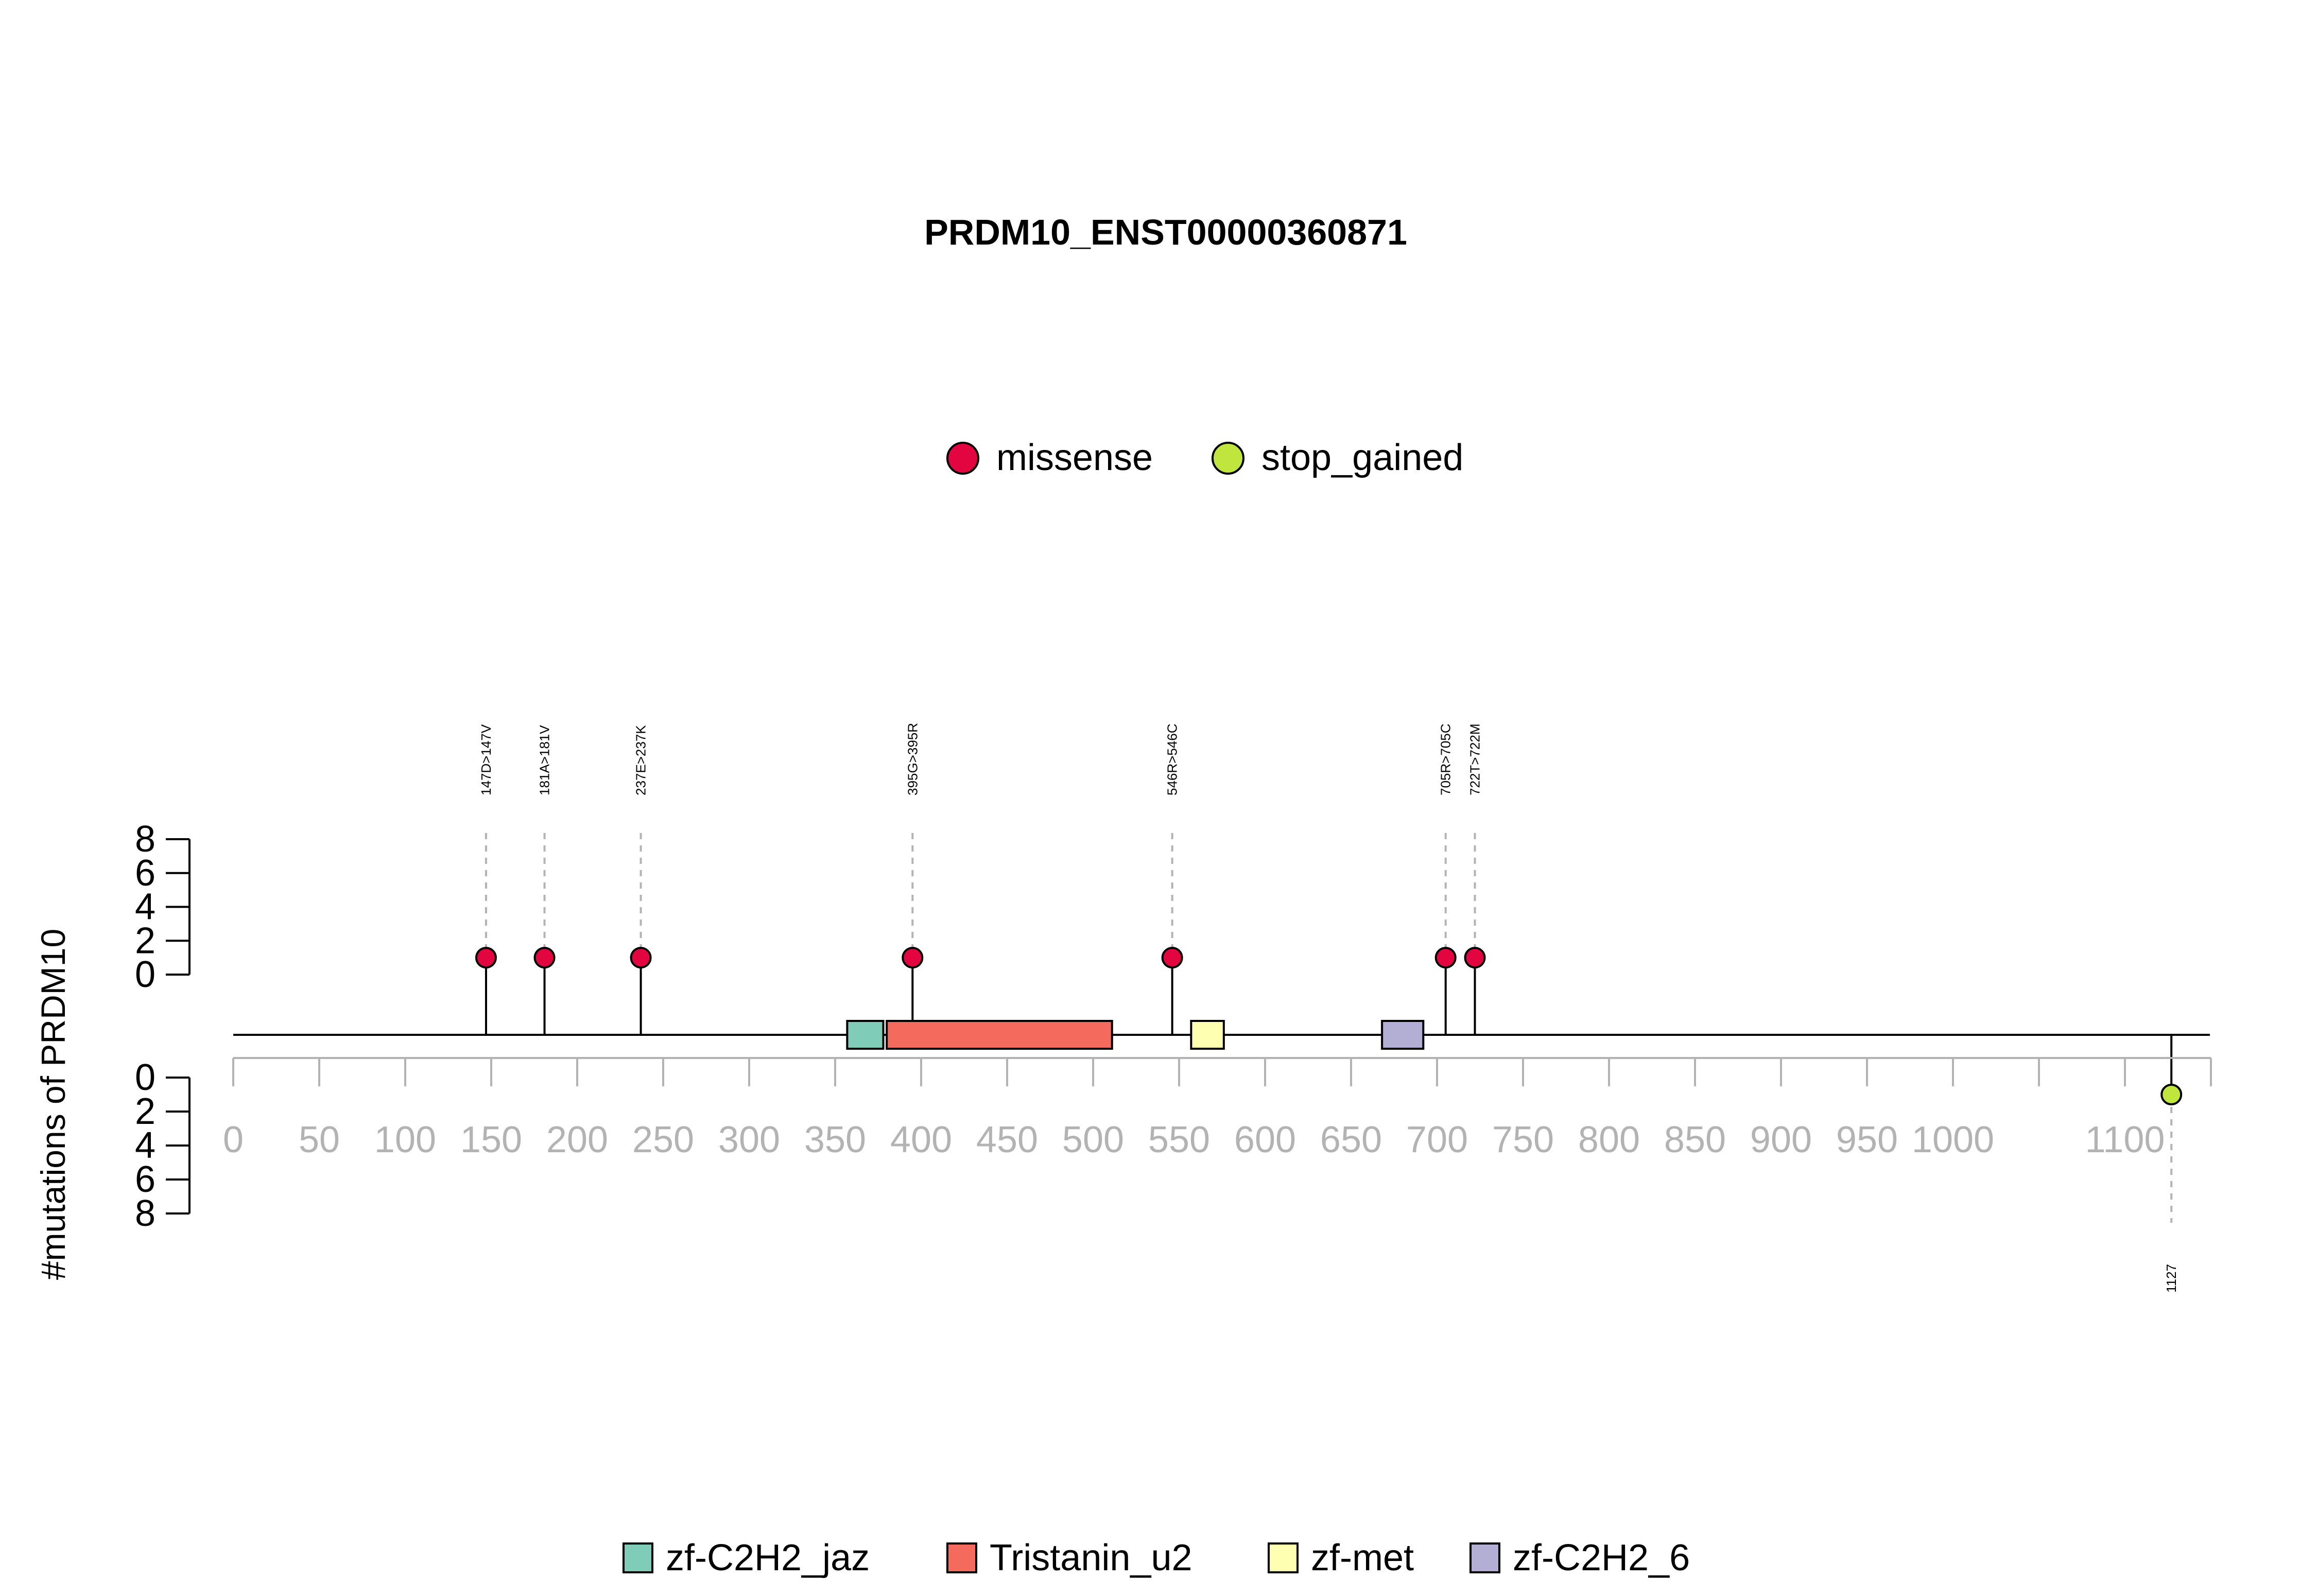 This screenshot has height=1596, width=2317. What do you see at coordinates (2171, 1279) in the screenshot?
I see `mutation-label: 1127` at bounding box center [2171, 1279].